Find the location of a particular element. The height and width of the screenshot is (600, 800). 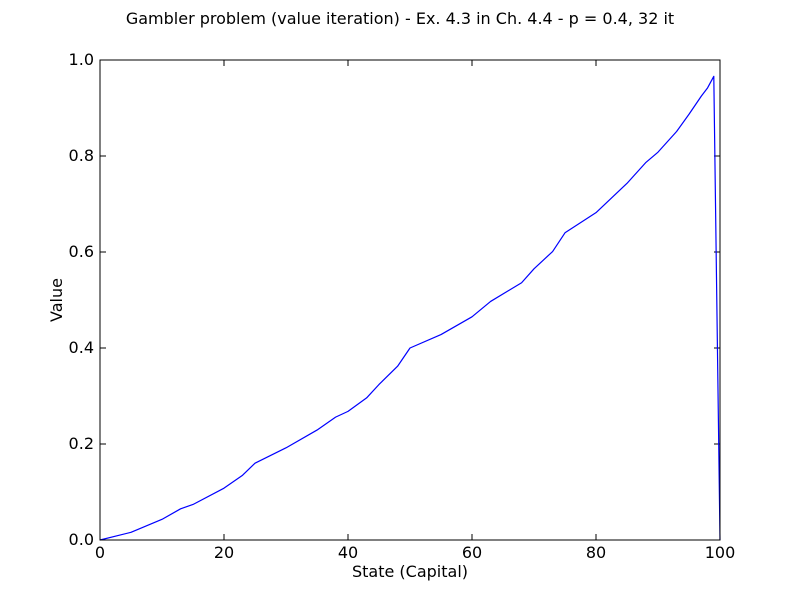

y-tick-label: 0.0 is located at coordinates (81, 539).